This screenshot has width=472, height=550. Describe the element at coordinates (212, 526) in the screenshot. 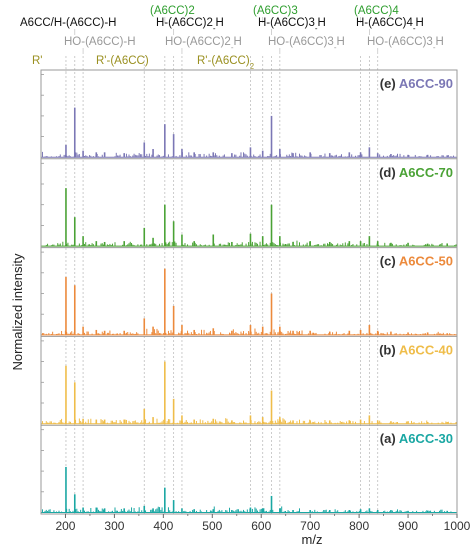

I see `x-tick-label: 500` at that location.